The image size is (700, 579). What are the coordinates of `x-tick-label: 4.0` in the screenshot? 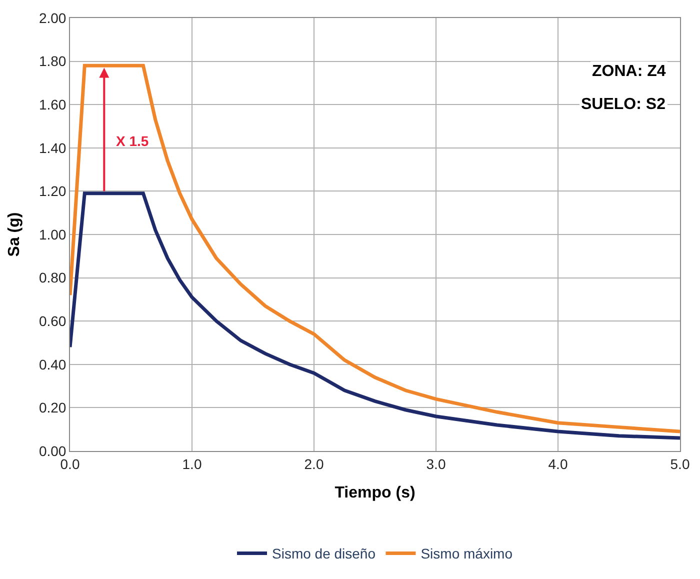 It's located at (558, 464).